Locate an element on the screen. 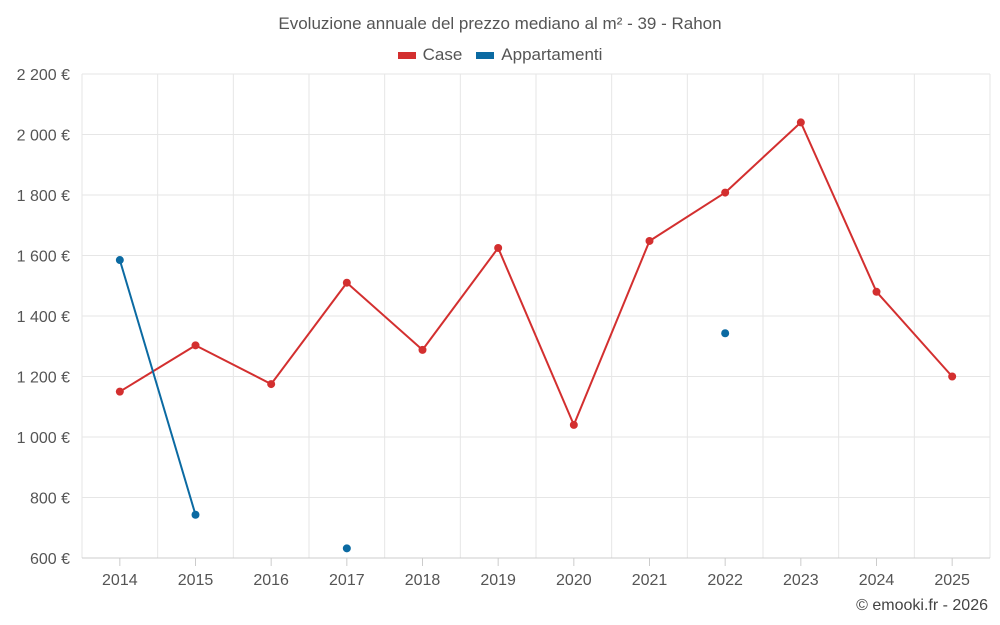 This screenshot has height=625, width=1000. y-tick-label: 600 € is located at coordinates (50, 559).